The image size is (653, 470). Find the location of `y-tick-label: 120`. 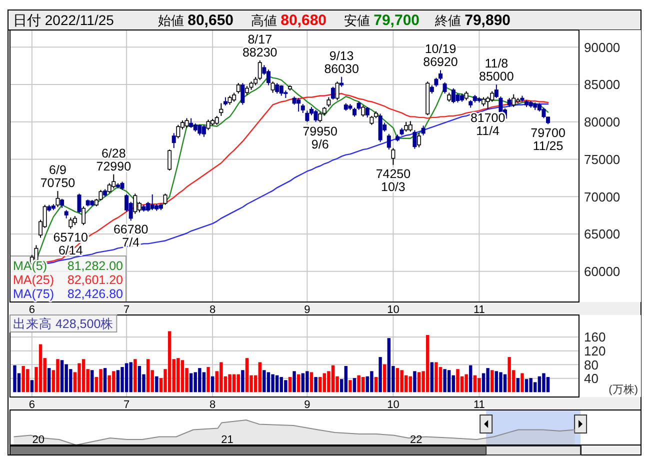

y-tick-label: 120 is located at coordinates (595, 351).